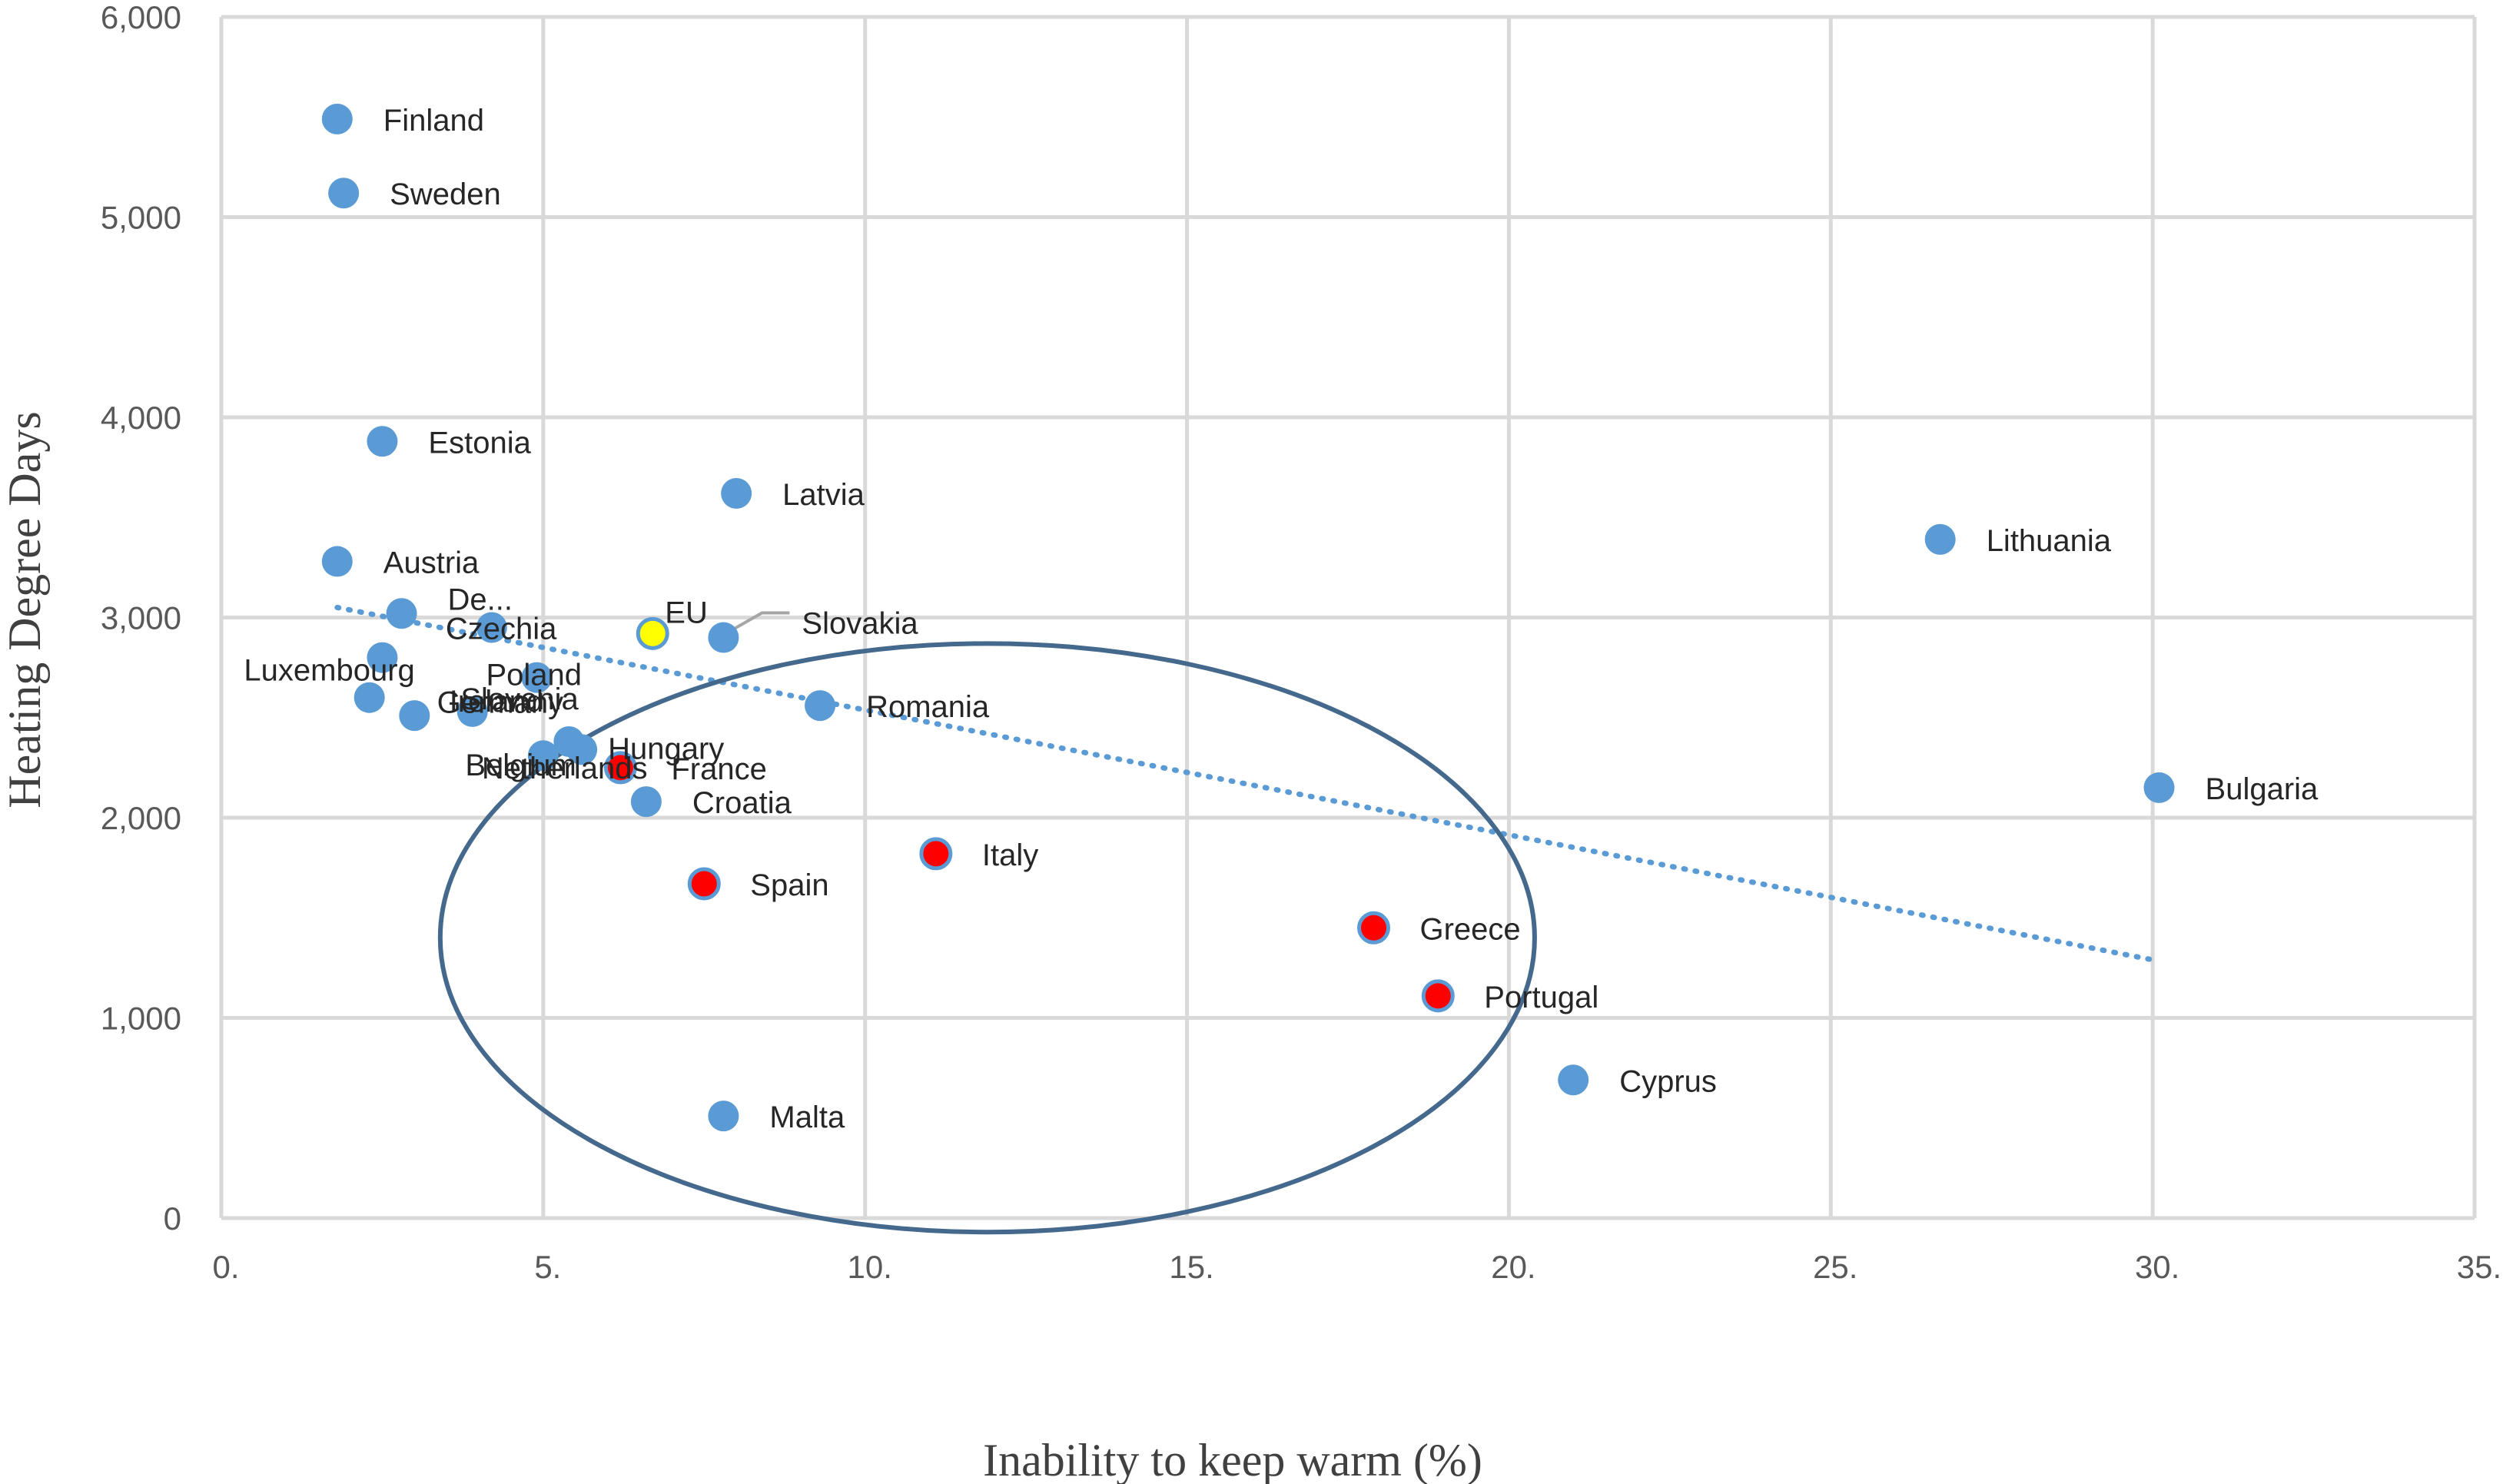 The image size is (2503, 1484). What do you see at coordinates (369, 697) in the screenshot?
I see `point-germany` at bounding box center [369, 697].